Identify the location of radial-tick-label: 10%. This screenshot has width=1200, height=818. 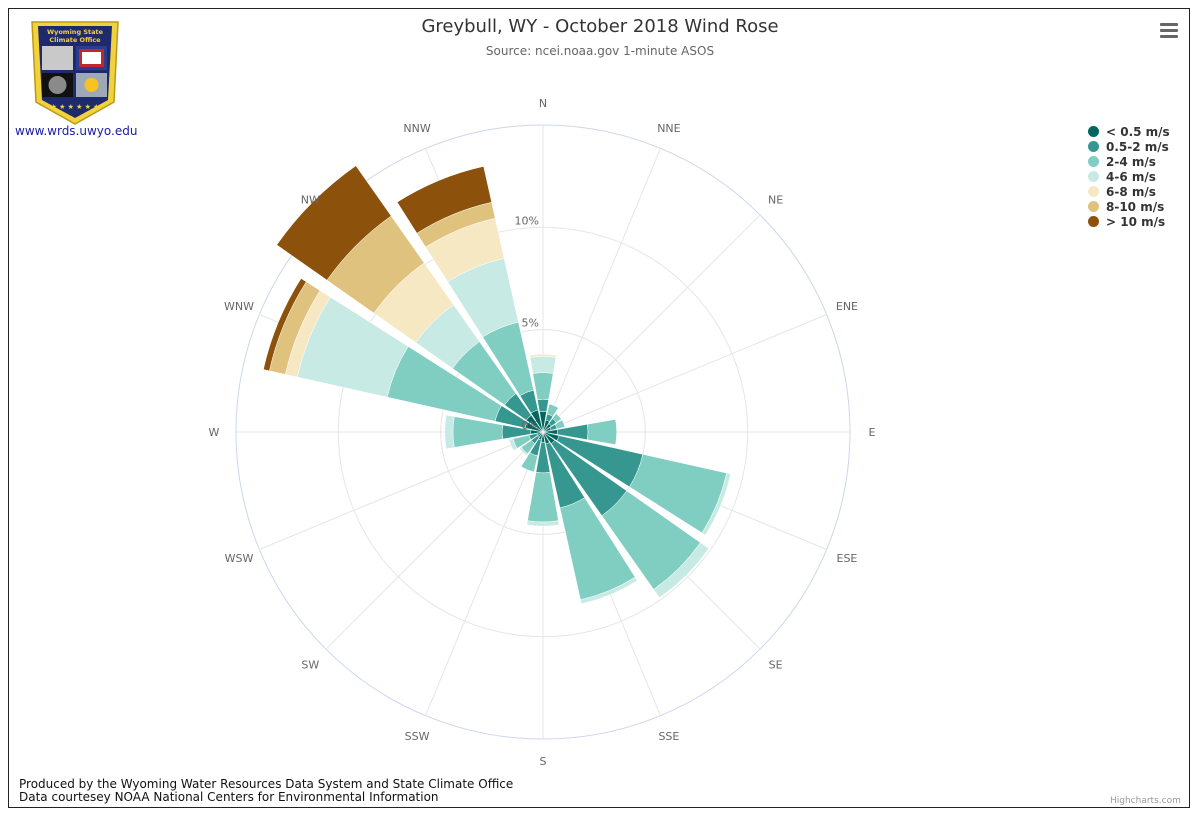
(527, 220).